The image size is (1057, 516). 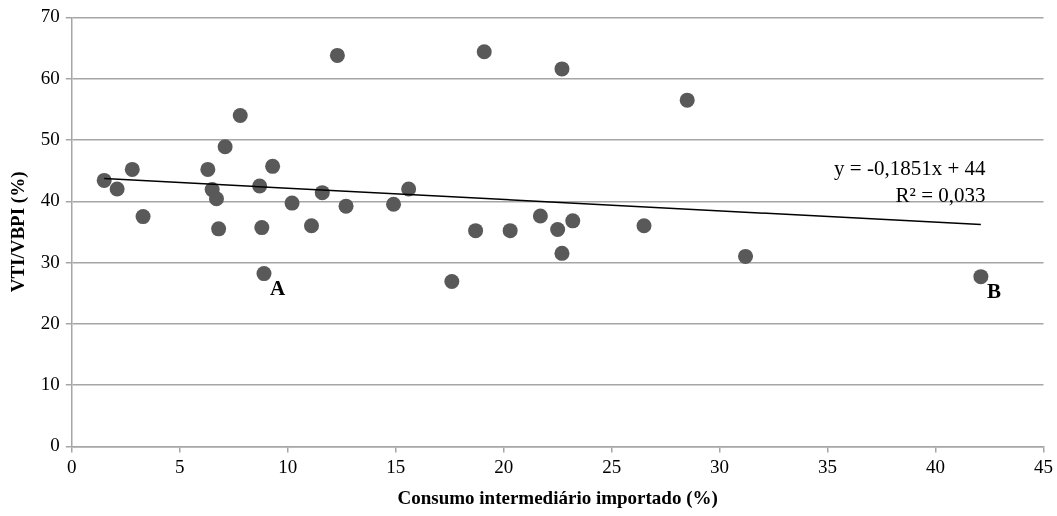 I want to click on x-tick-label: 0, so click(x=72, y=466).